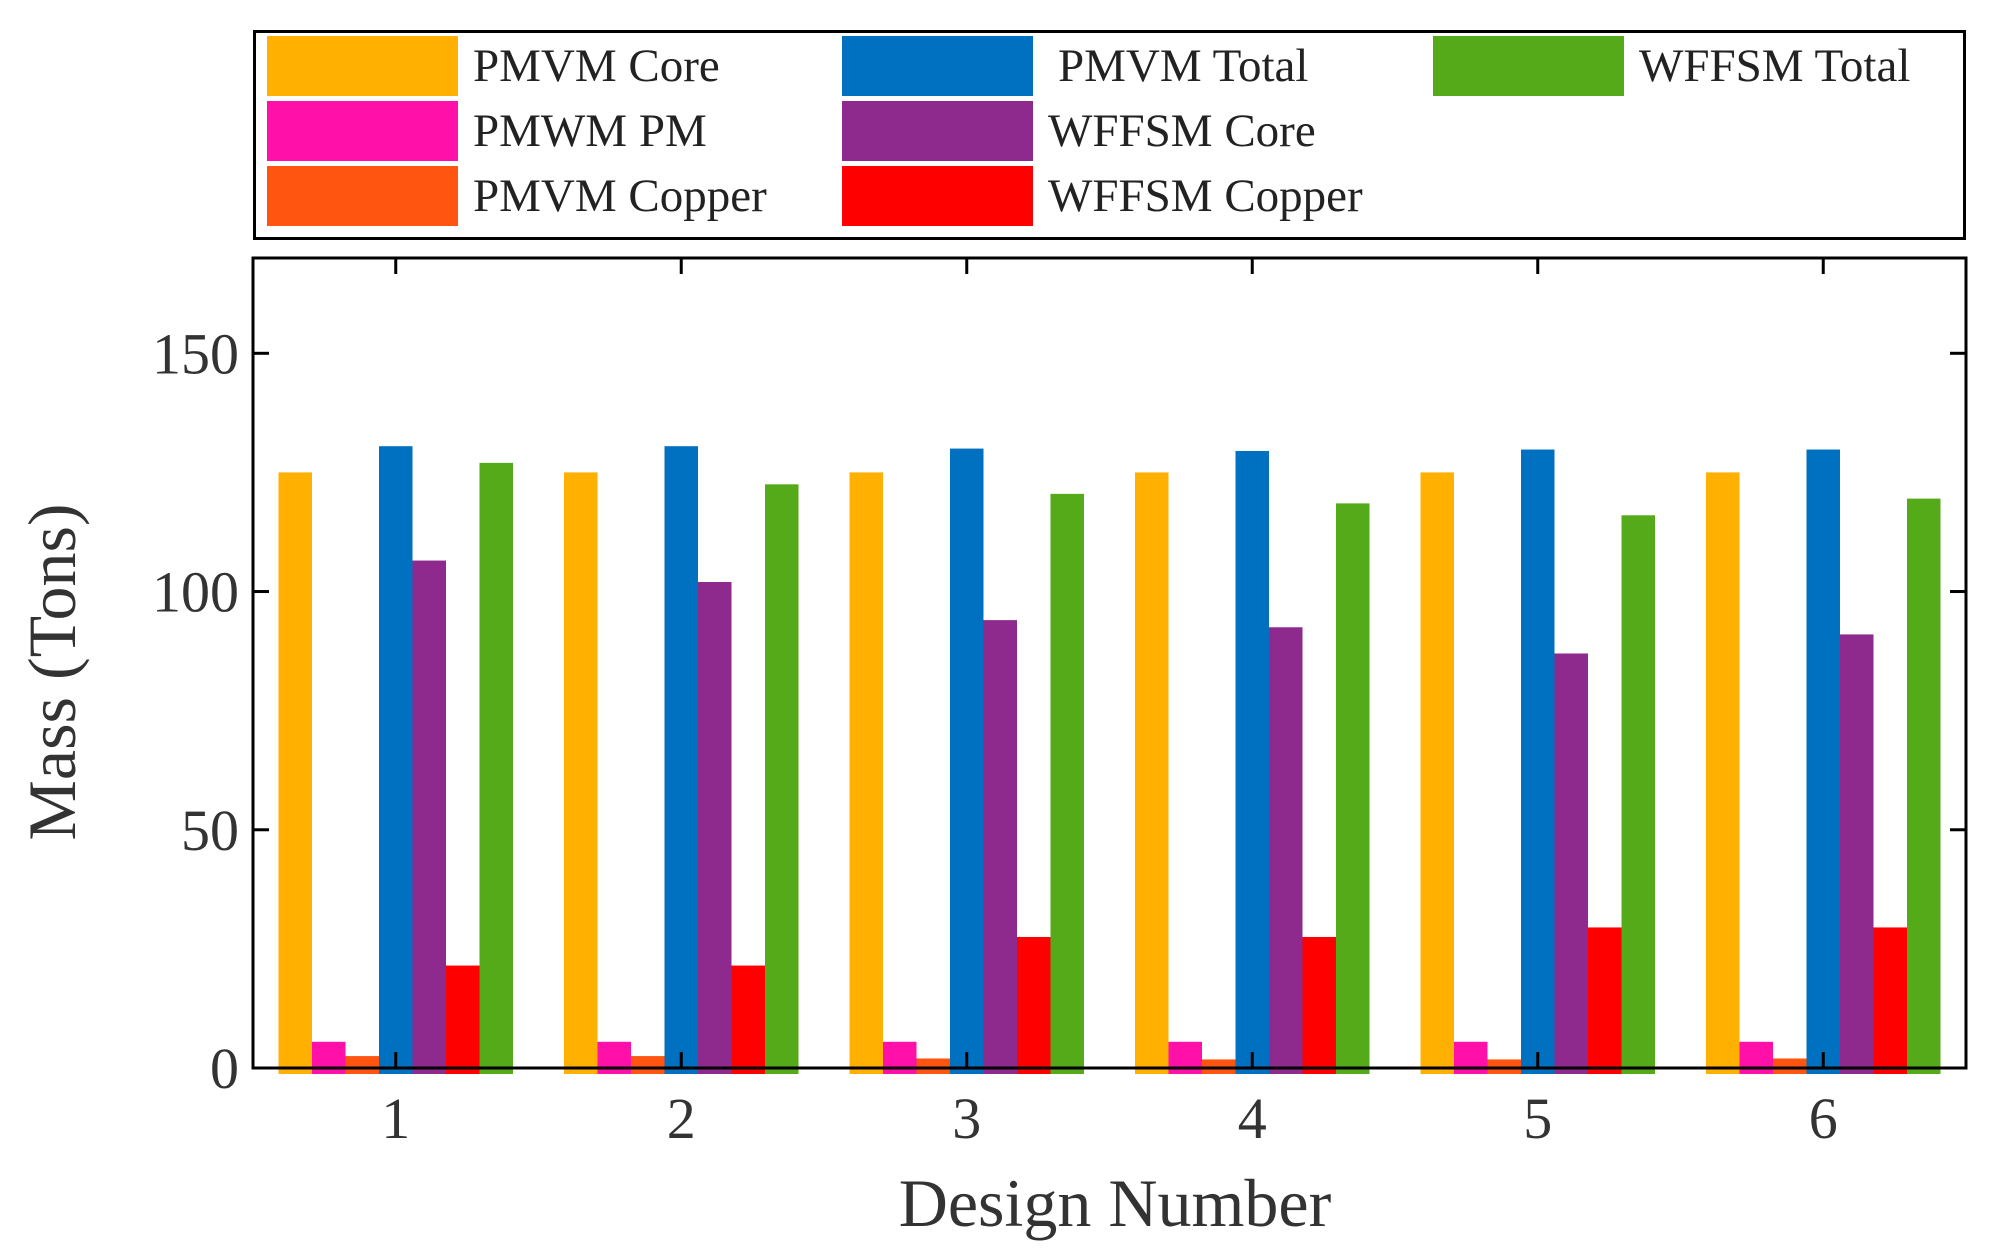 Image resolution: width=2002 pixels, height=1256 pixels. Describe the element at coordinates (362, 196) in the screenshot. I see `legend-swatch-pmvm-copper` at that location.